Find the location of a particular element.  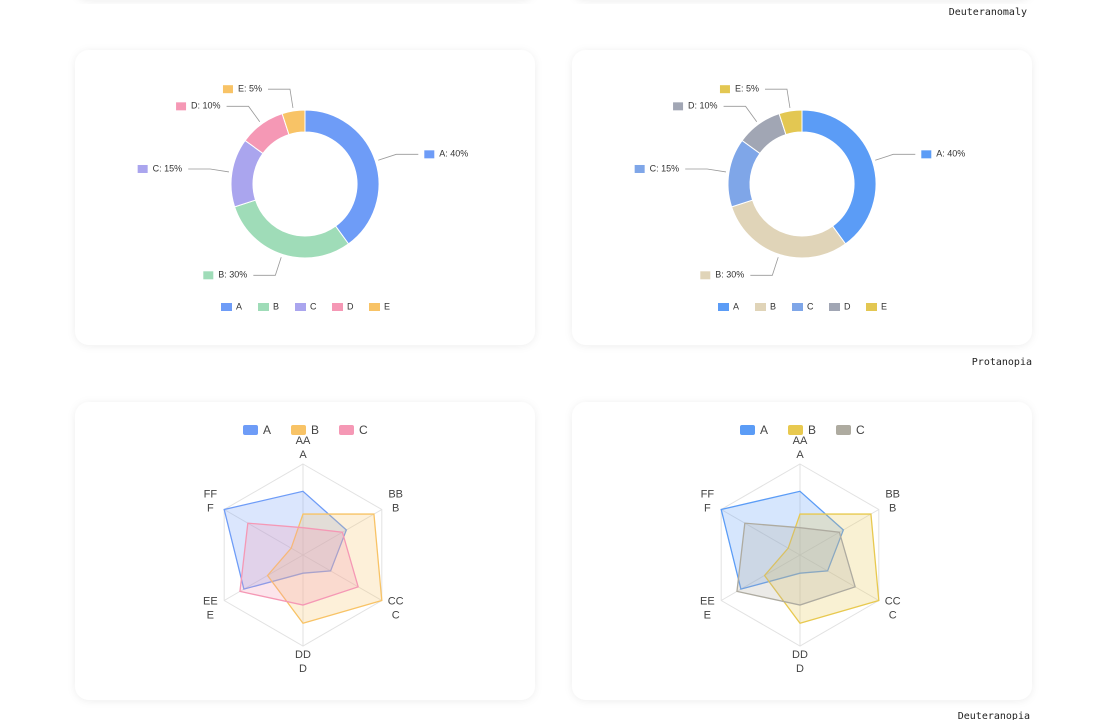

caption: Protanopia is located at coordinates (1002, 362).